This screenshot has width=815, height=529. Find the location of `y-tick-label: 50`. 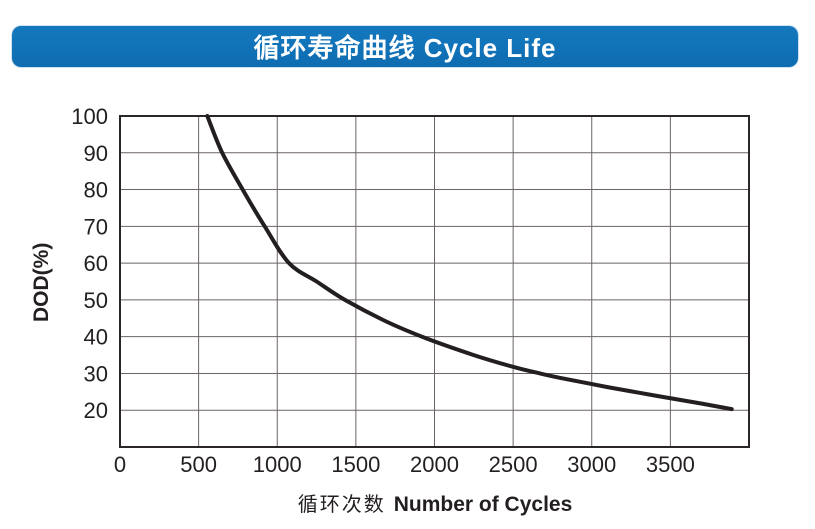

y-tick-label: 50 is located at coordinates (96, 300).